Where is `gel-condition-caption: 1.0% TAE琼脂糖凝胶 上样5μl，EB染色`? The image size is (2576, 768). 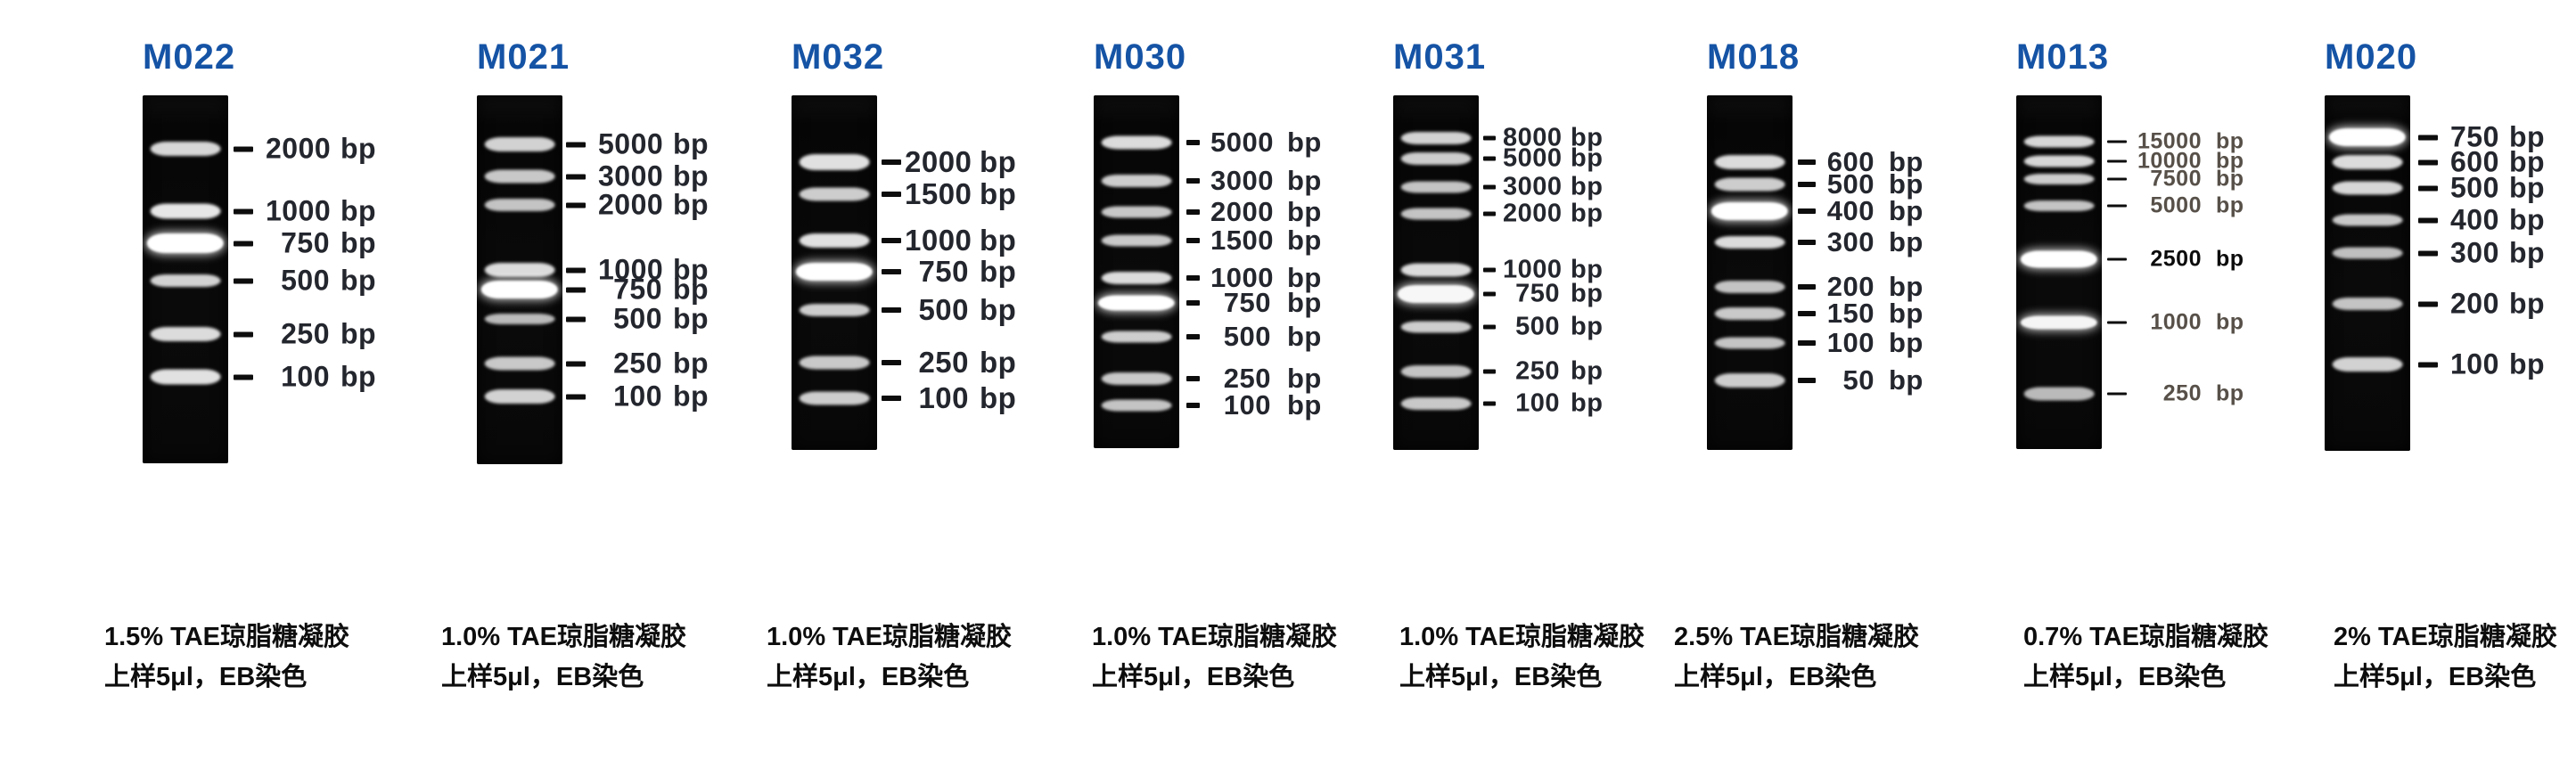
gel-condition-caption: 1.0% TAE琼脂糖凝胶 上样5μl，EB染色 is located at coordinates (890, 657).